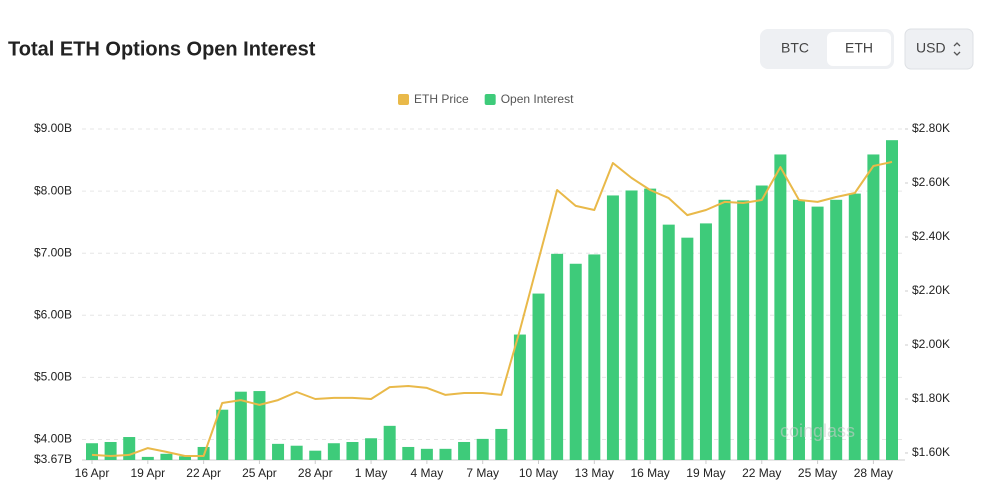 This screenshot has width=981, height=490. What do you see at coordinates (53, 128) in the screenshot?
I see `y-tick-label: $9.00B` at bounding box center [53, 128].